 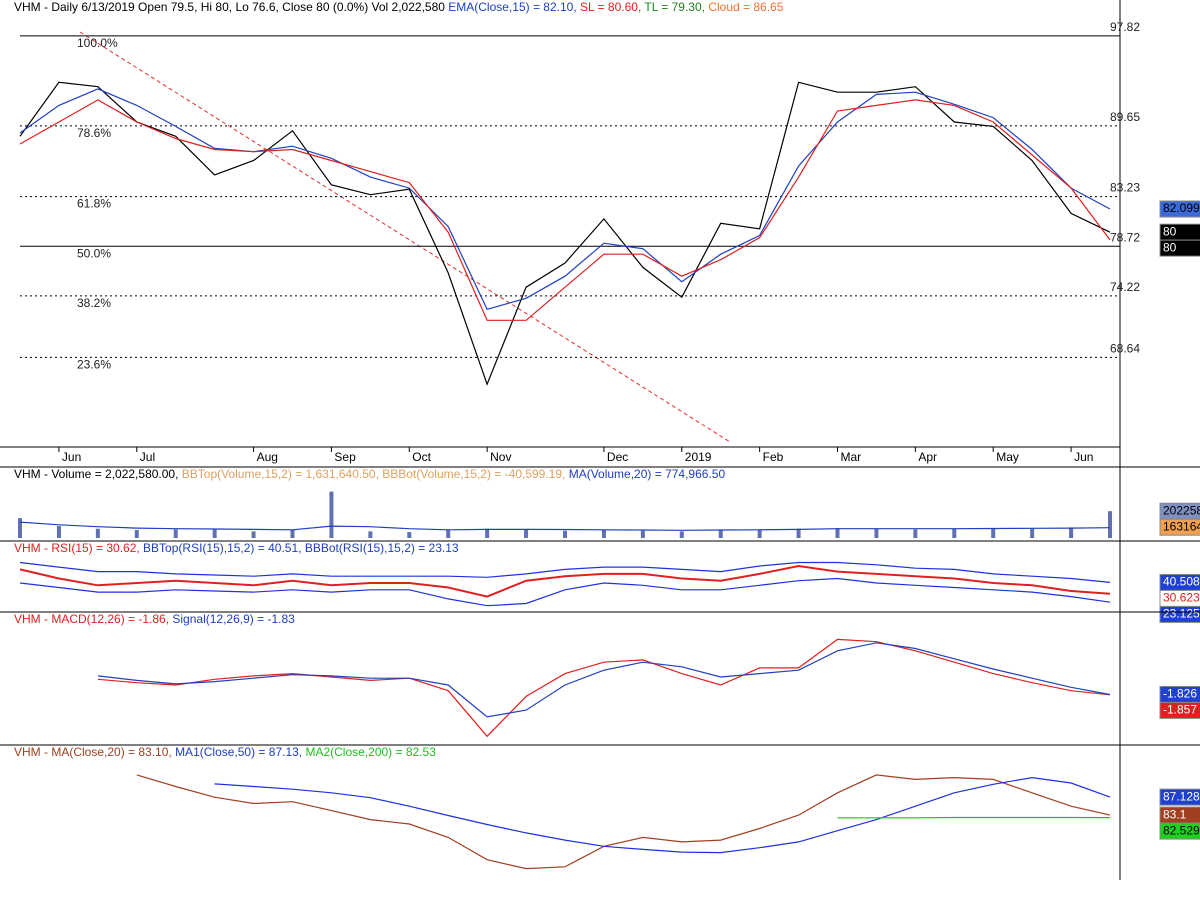 I want to click on value-marker-label: 82.099, so click(x=1181, y=208).